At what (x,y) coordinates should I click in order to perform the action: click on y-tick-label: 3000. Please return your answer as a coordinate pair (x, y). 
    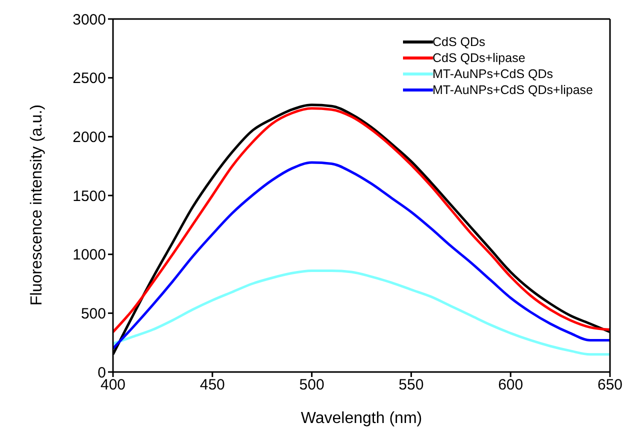
    Looking at the image, I should click on (89, 19).